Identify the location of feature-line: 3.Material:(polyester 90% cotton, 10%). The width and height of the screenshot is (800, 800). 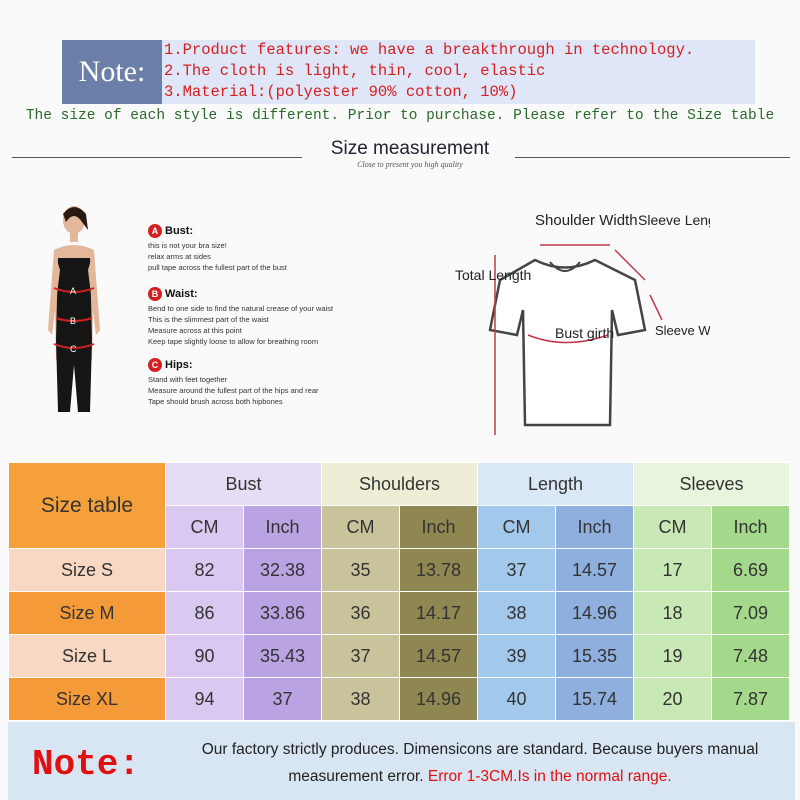
(341, 92).